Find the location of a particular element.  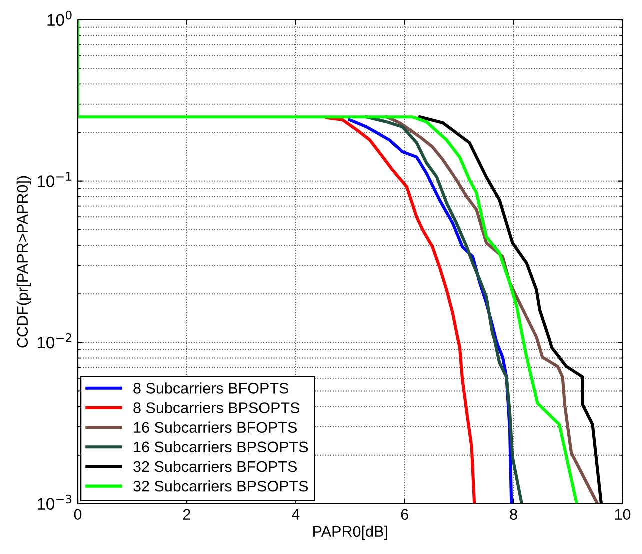

legend-label: 8 Subcarriers BFOPTS is located at coordinates (211, 388).